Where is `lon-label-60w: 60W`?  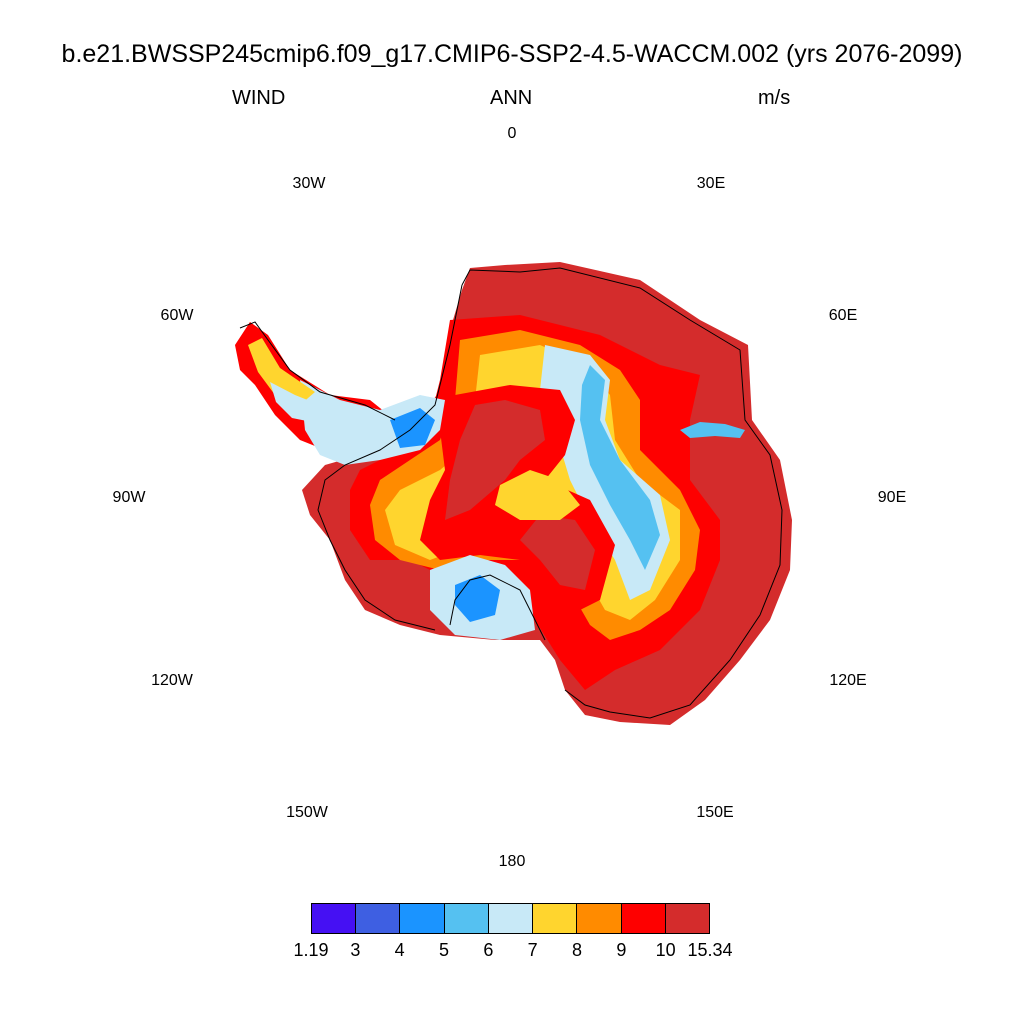
lon-label-60w: 60W is located at coordinates (177, 315).